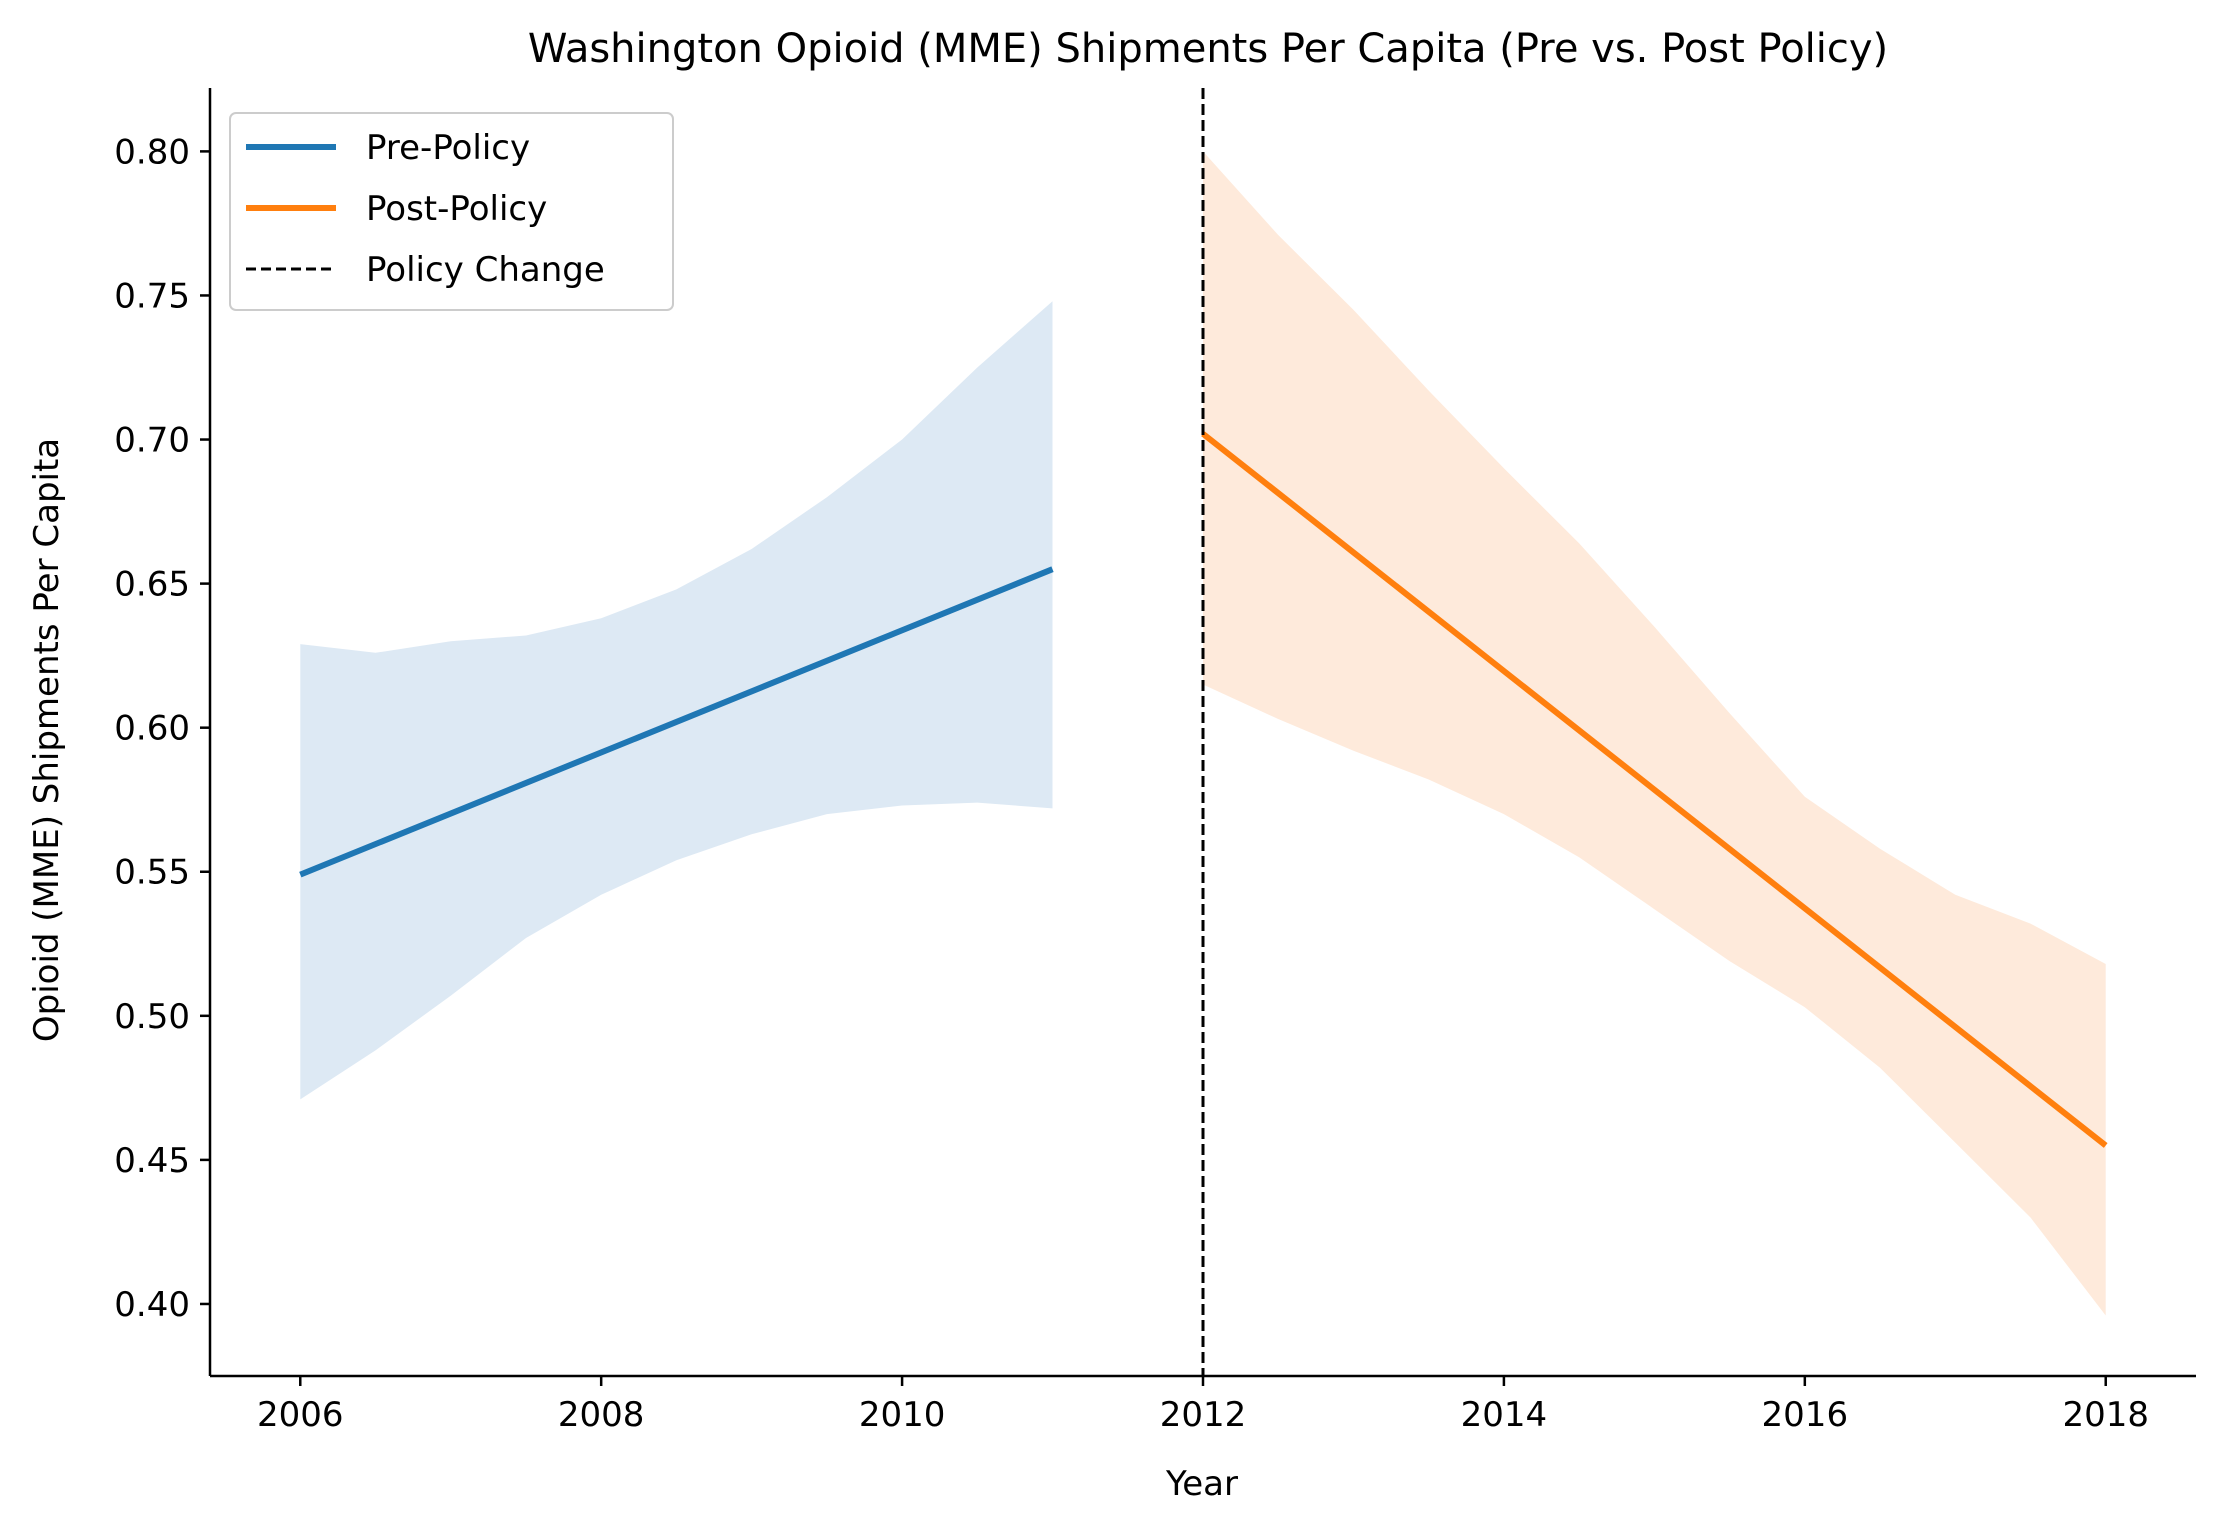 This screenshot has width=2218, height=1528. What do you see at coordinates (47, 740) in the screenshot?
I see `y-axis-label: Opioid (MME) Shipments Per Capita` at bounding box center [47, 740].